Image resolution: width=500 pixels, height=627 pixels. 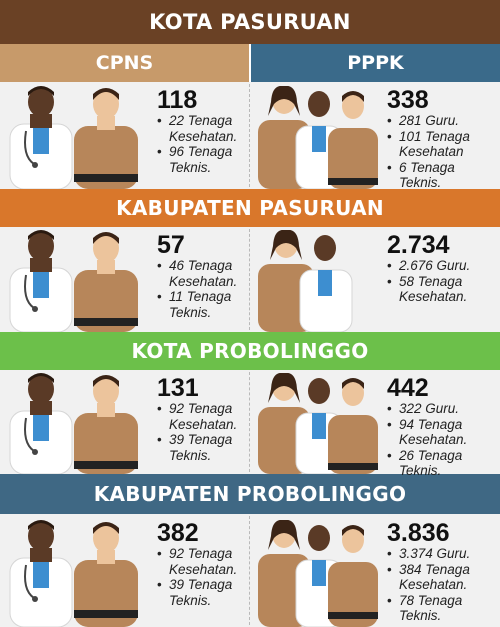 I want to click on pppk-header: PPPK, so click(x=375, y=63).